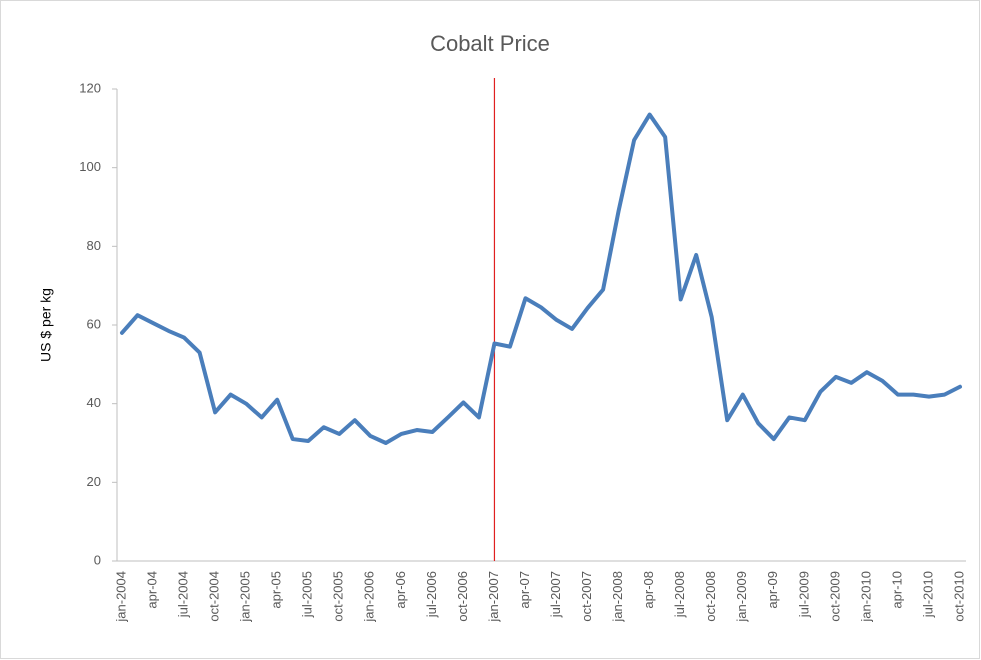 The image size is (981, 660). I want to click on y-tick-label: 60, so click(94, 323).